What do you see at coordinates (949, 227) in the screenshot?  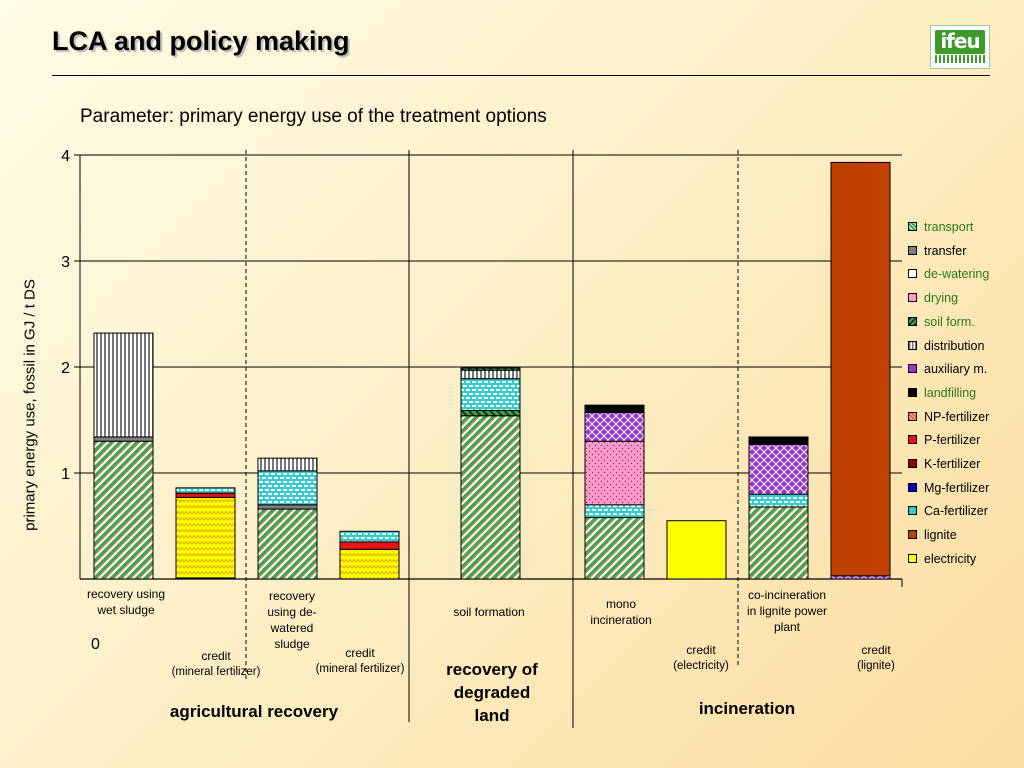 I see `legend-label: transport` at bounding box center [949, 227].